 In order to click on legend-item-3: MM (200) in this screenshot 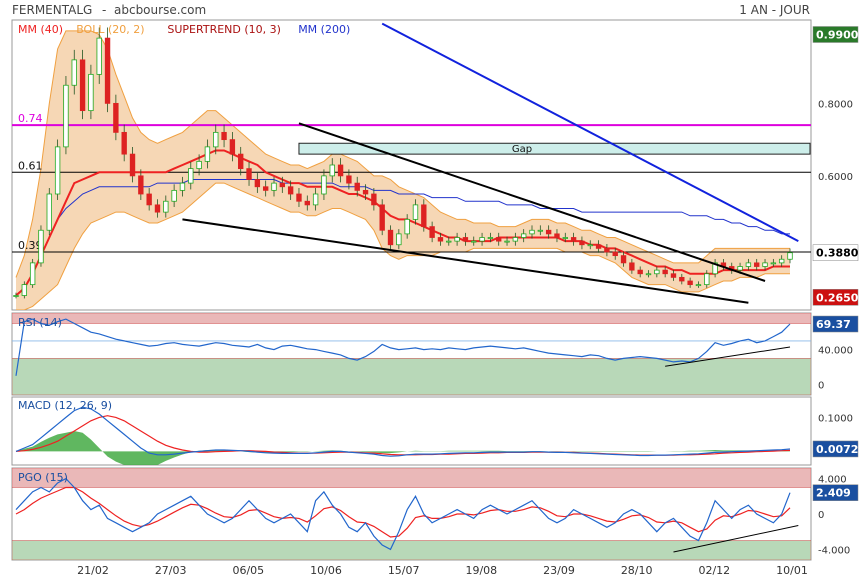, I will do `click(324, 29)`.